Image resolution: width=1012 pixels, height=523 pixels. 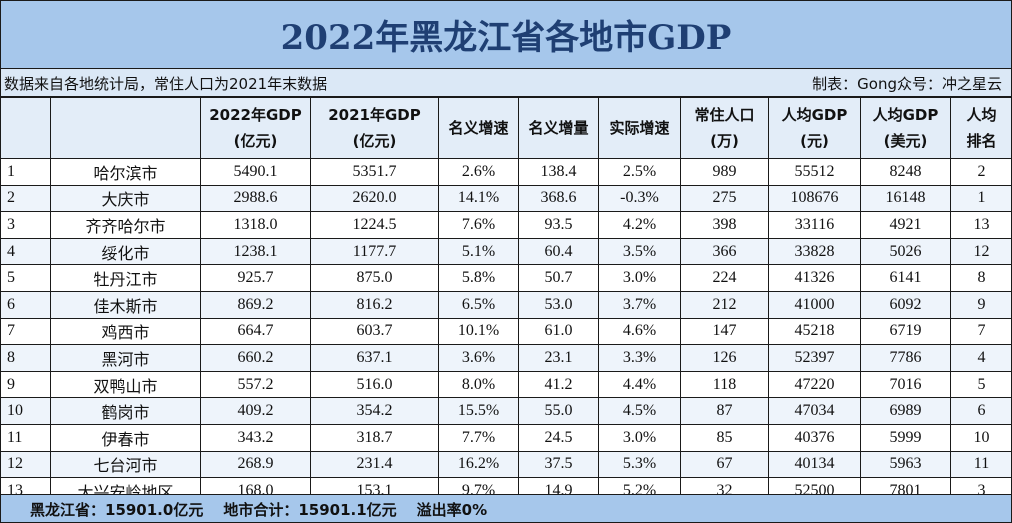 What do you see at coordinates (981, 225) in the screenshot?
I see `cell-per-capita-rank: 13` at bounding box center [981, 225].